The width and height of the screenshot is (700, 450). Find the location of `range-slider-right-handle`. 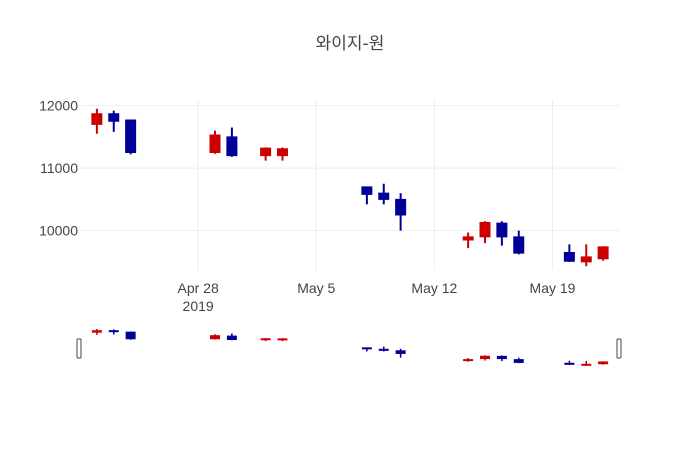

range-slider-right-handle is located at coordinates (619, 348).